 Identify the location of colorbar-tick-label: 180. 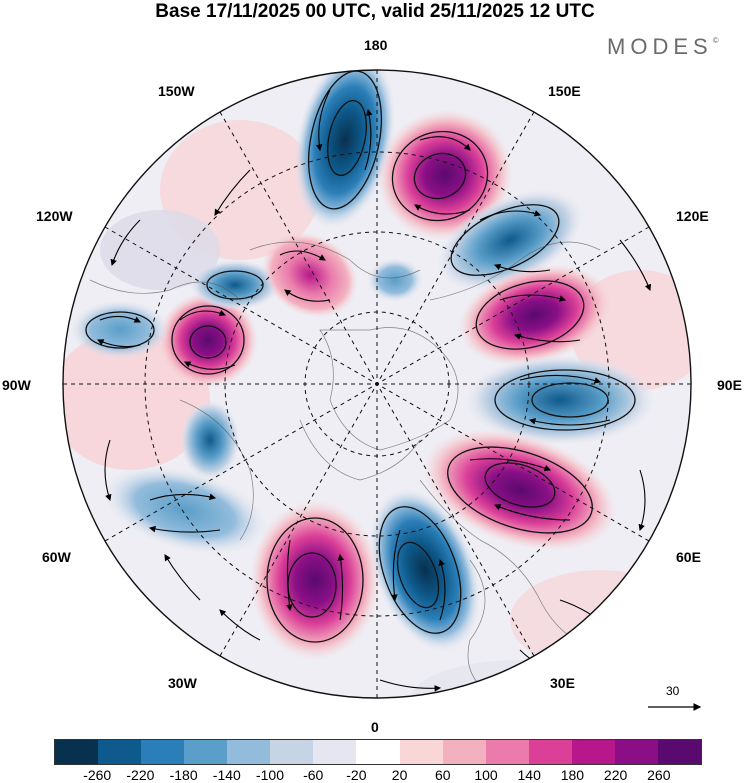
(572, 775).